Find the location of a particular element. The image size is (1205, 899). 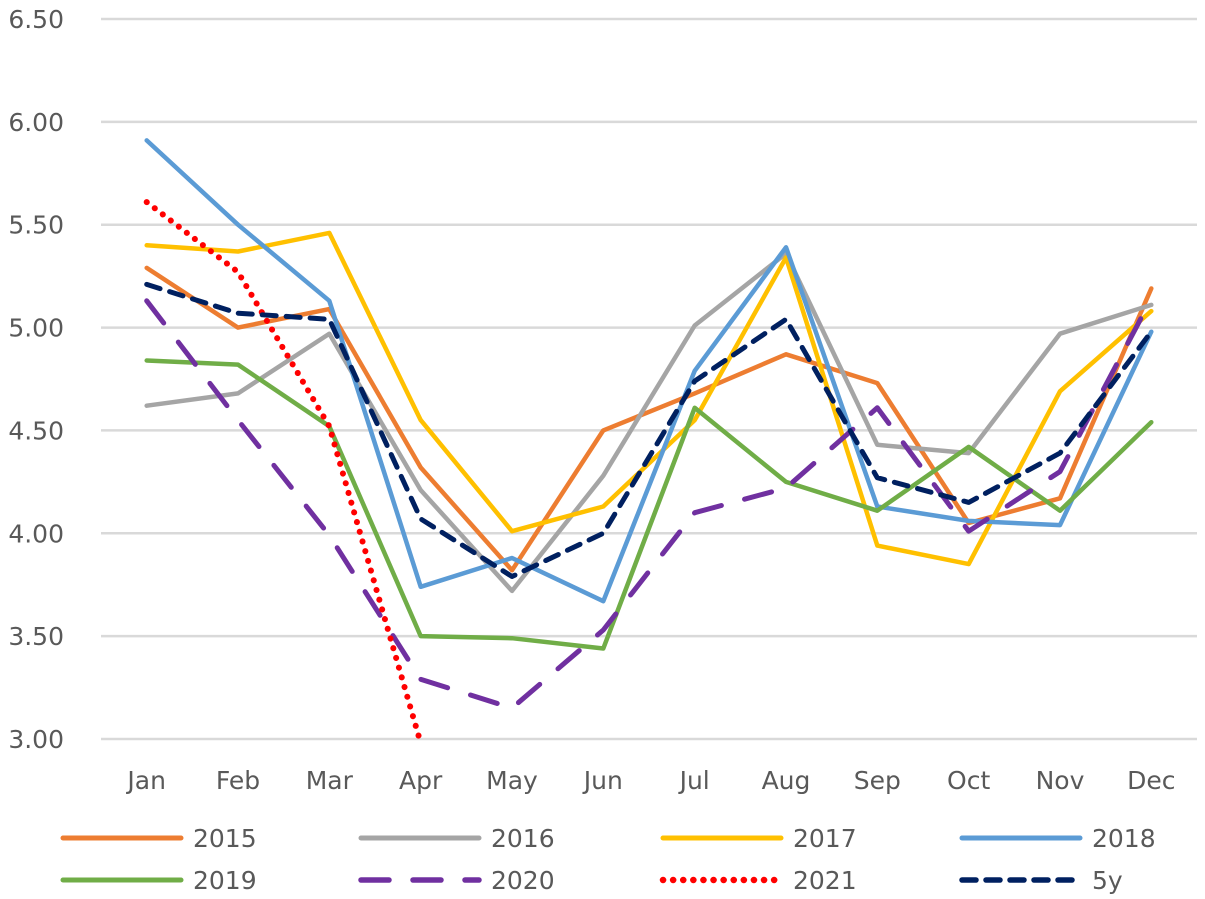

legend-item-2017: 2017 is located at coordinates (758, 838).